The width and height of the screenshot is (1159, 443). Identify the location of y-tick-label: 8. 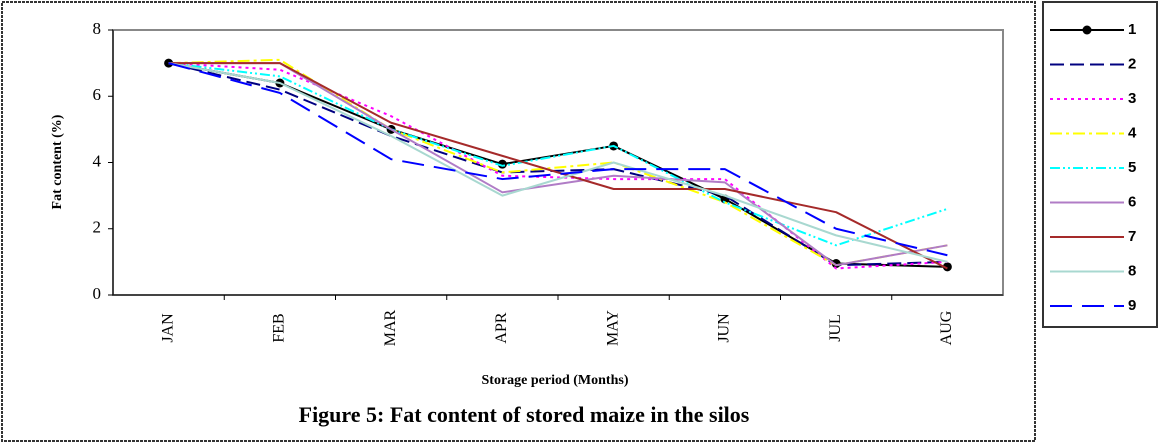
(97, 28).